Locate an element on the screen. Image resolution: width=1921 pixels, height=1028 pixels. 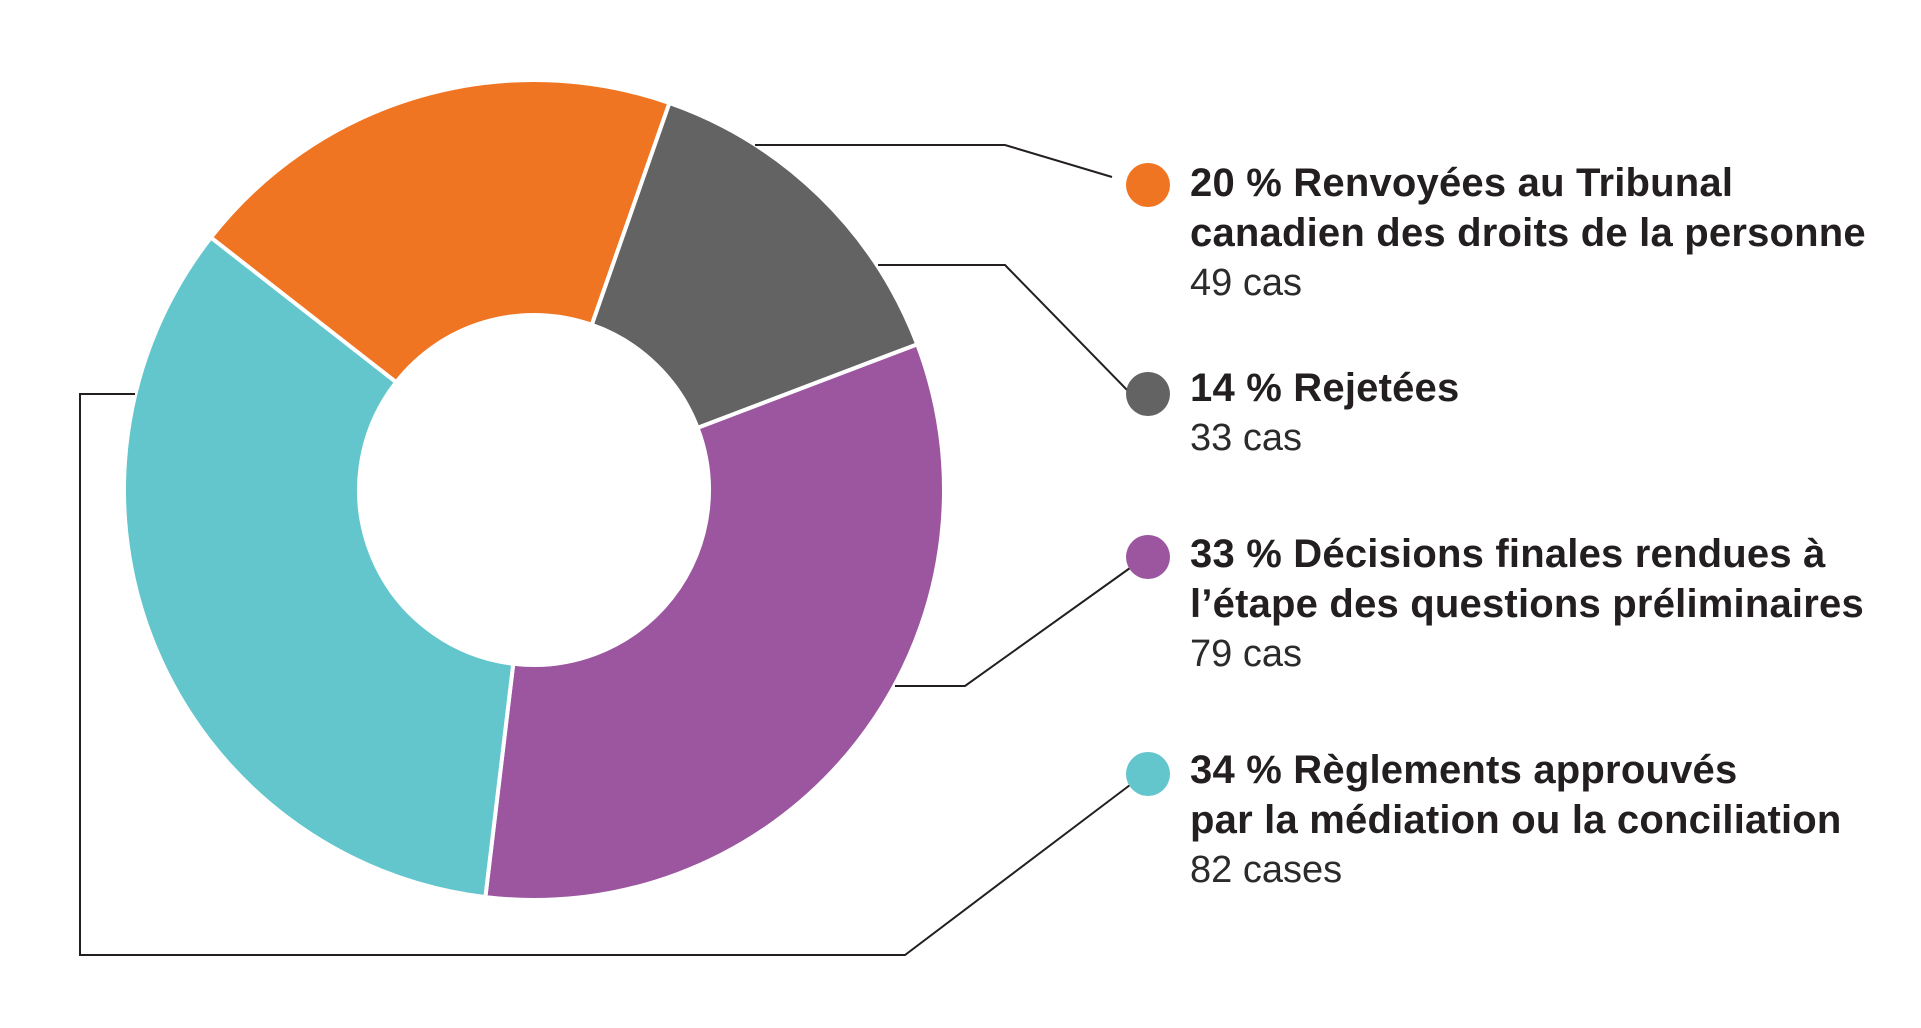
legend-title-line: par la médiation ou la conciliation is located at coordinates (1516, 820).